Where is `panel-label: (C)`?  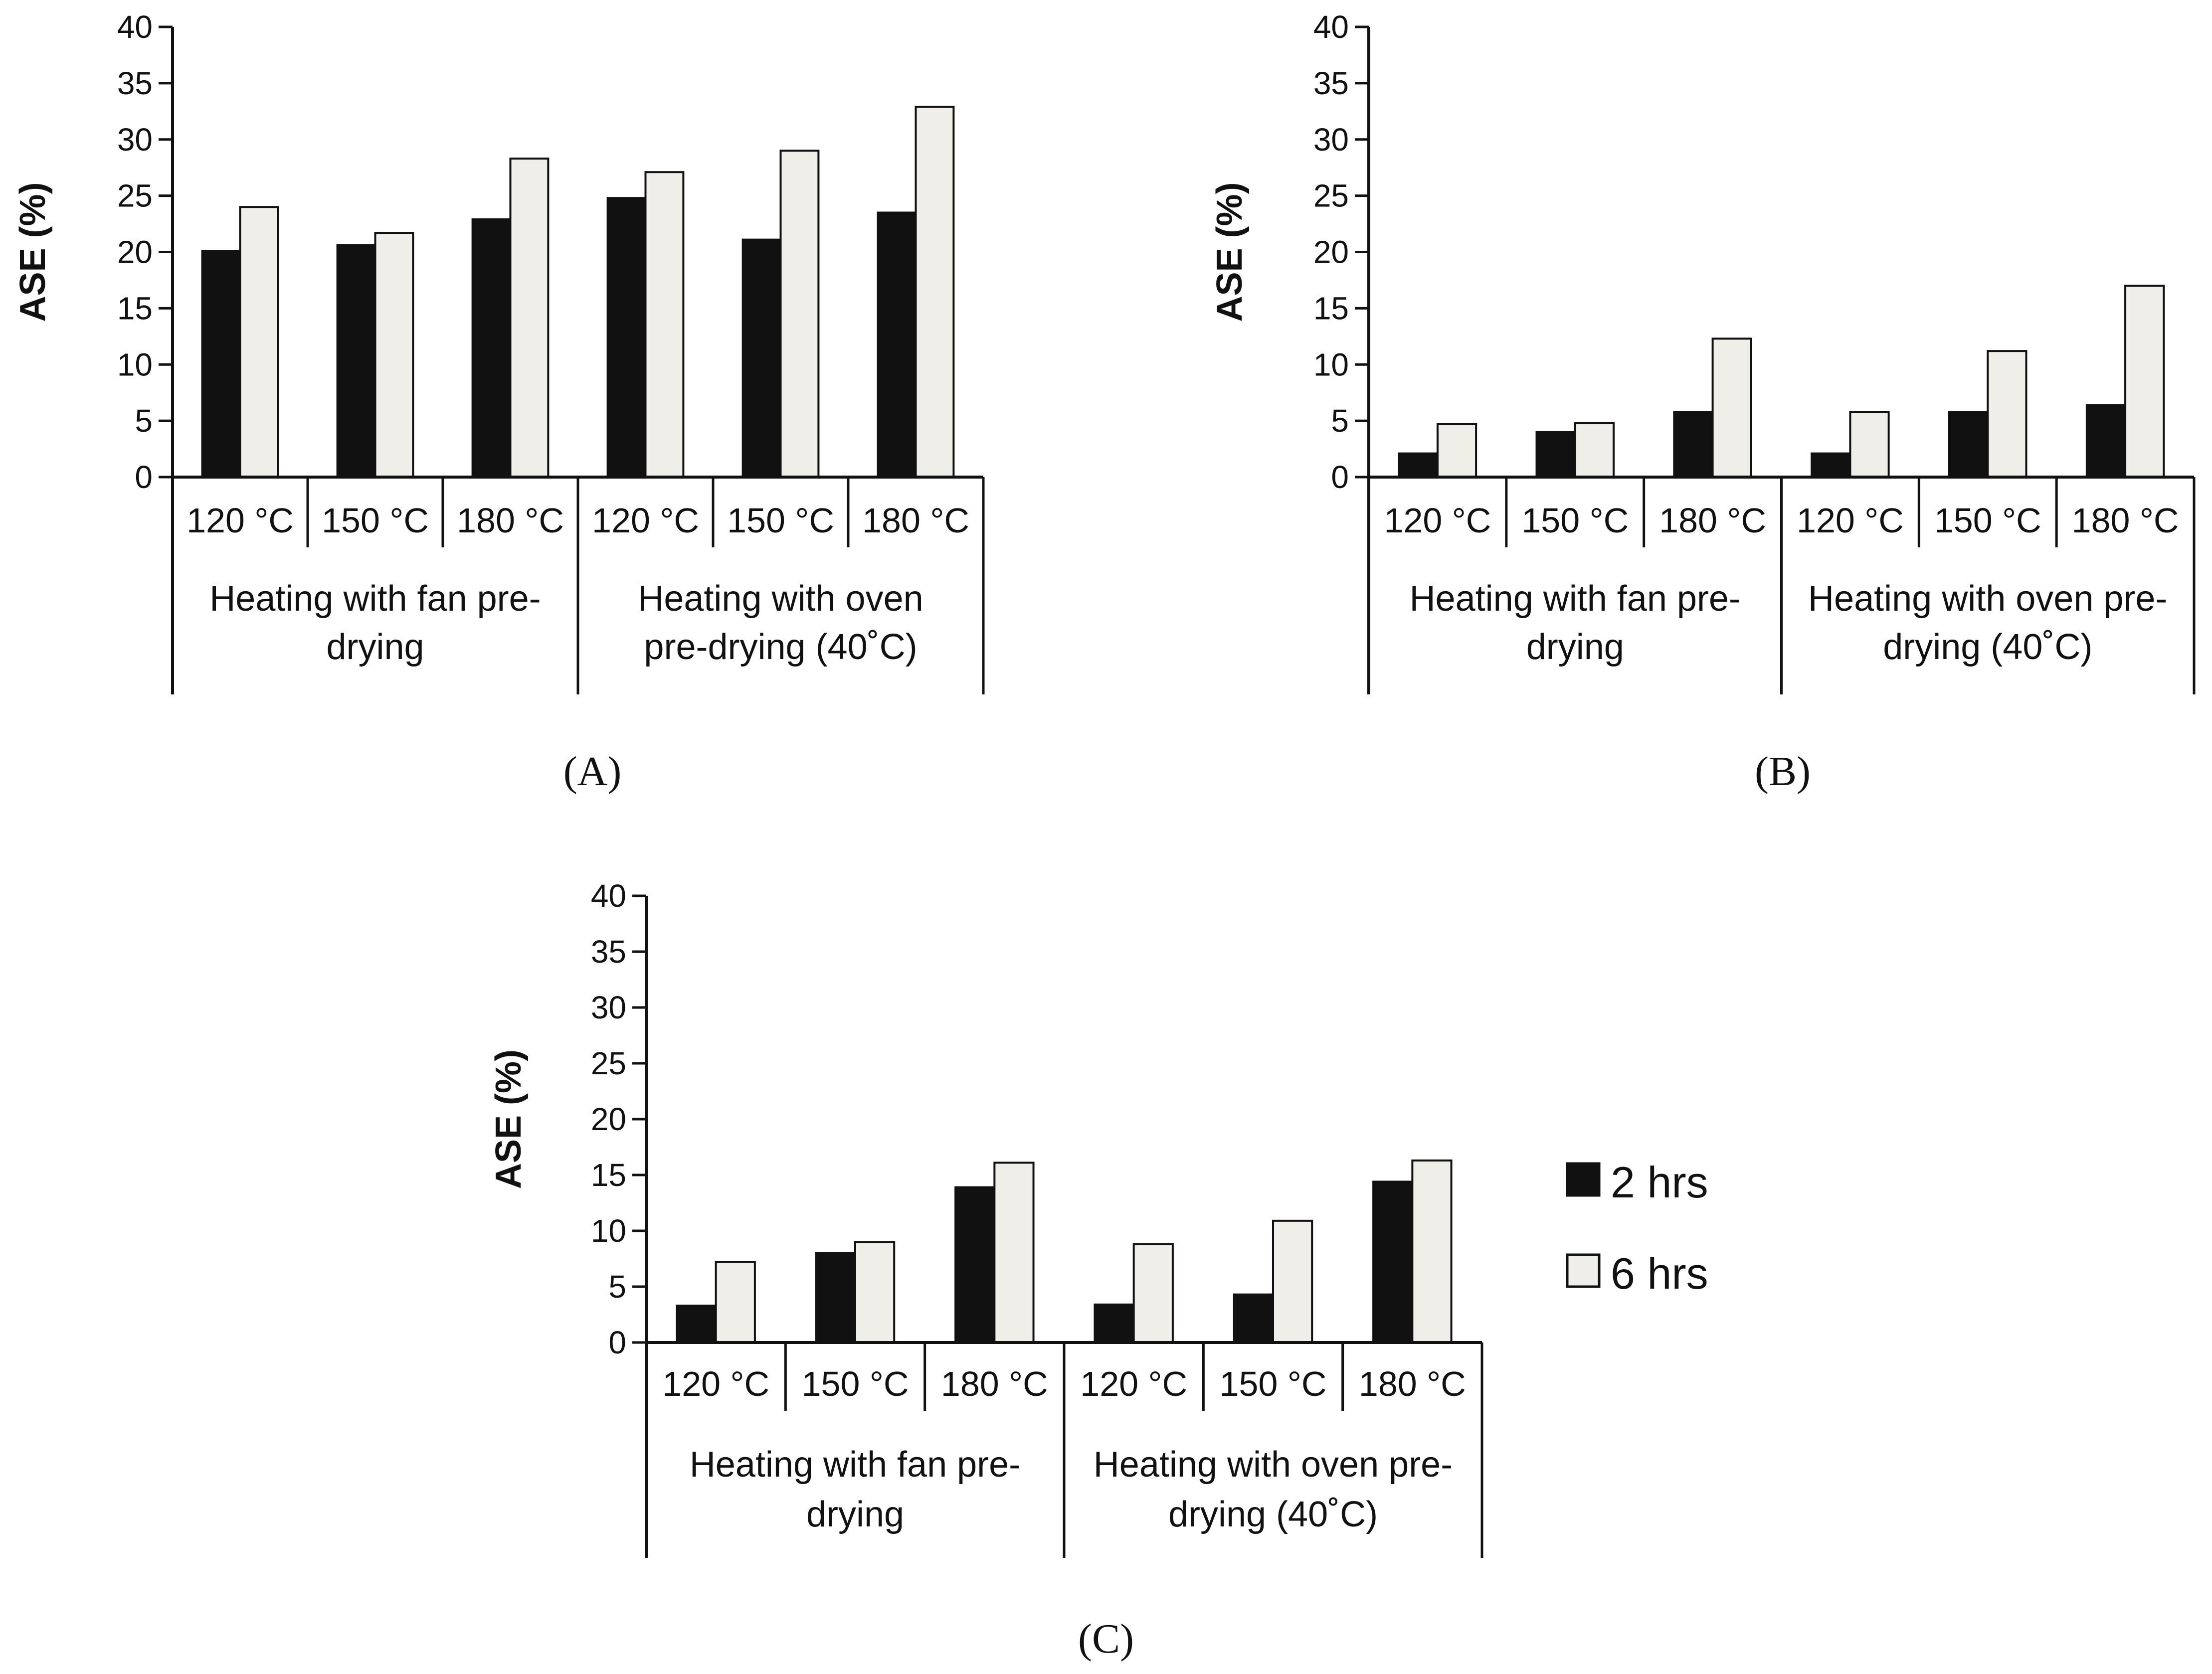 panel-label: (C) is located at coordinates (1106, 1639).